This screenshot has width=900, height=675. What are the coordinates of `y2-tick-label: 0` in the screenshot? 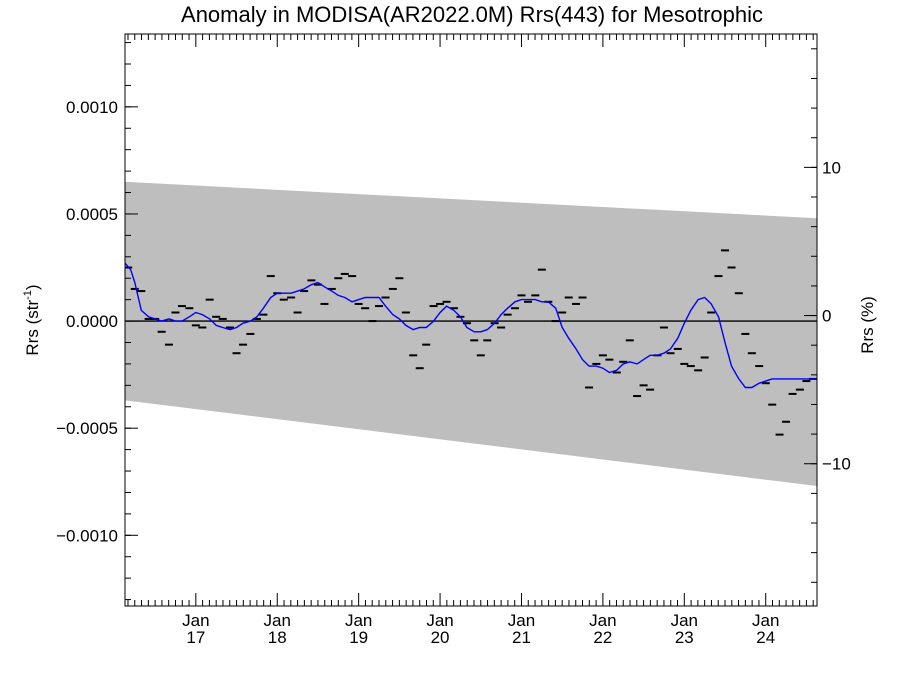 It's located at (826, 316).